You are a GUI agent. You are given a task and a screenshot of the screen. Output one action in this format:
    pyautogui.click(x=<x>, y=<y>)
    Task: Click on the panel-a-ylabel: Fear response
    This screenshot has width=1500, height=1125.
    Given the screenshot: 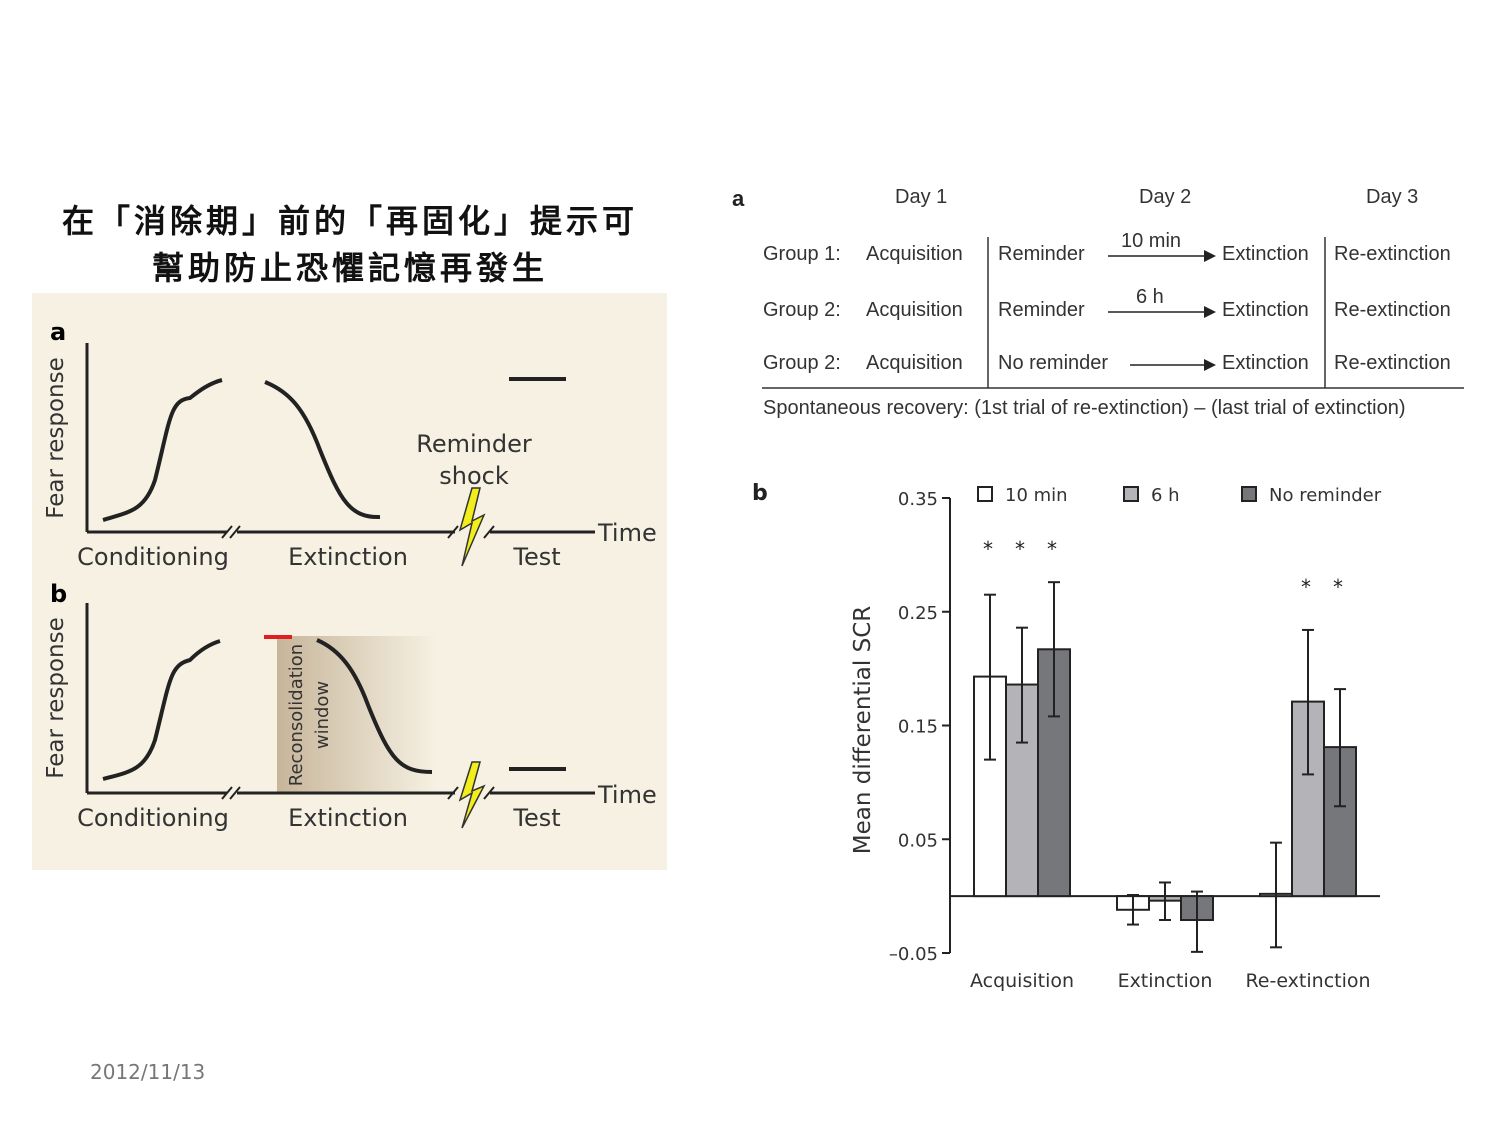 What is the action you would take?
    pyautogui.click(x=56, y=437)
    